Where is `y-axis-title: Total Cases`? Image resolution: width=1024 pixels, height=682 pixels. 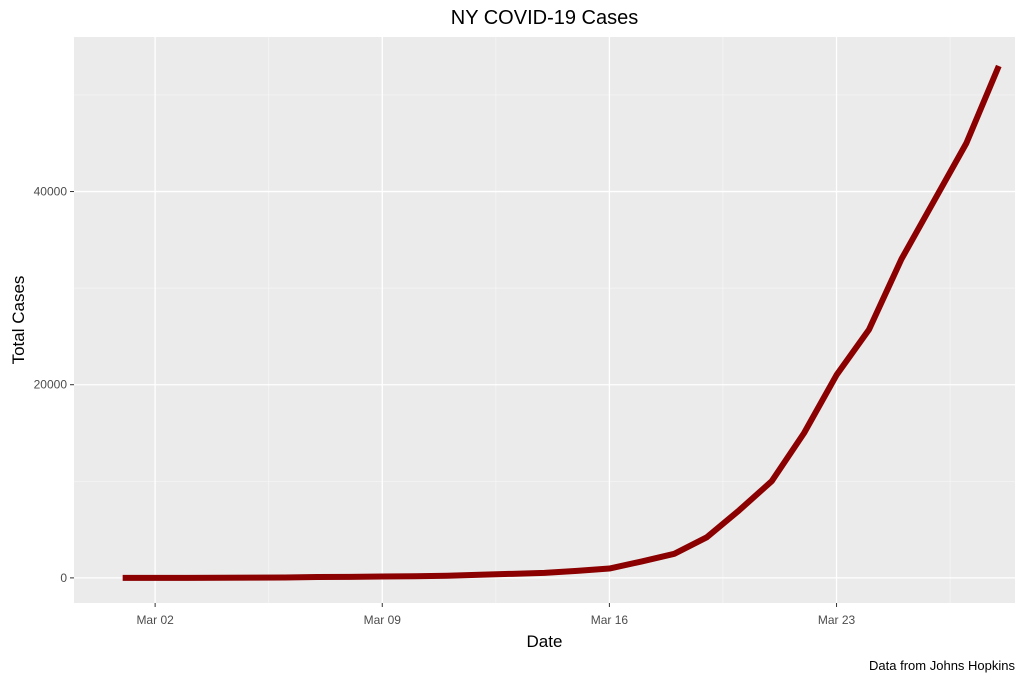
y-axis-title: Total Cases is located at coordinates (18, 320).